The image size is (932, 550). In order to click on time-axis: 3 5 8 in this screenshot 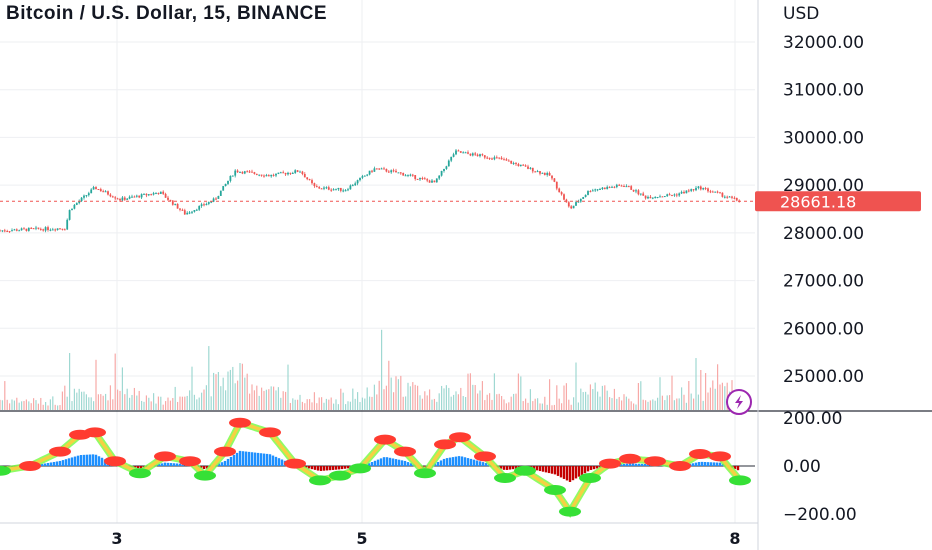, I will do `click(425, 538)`.